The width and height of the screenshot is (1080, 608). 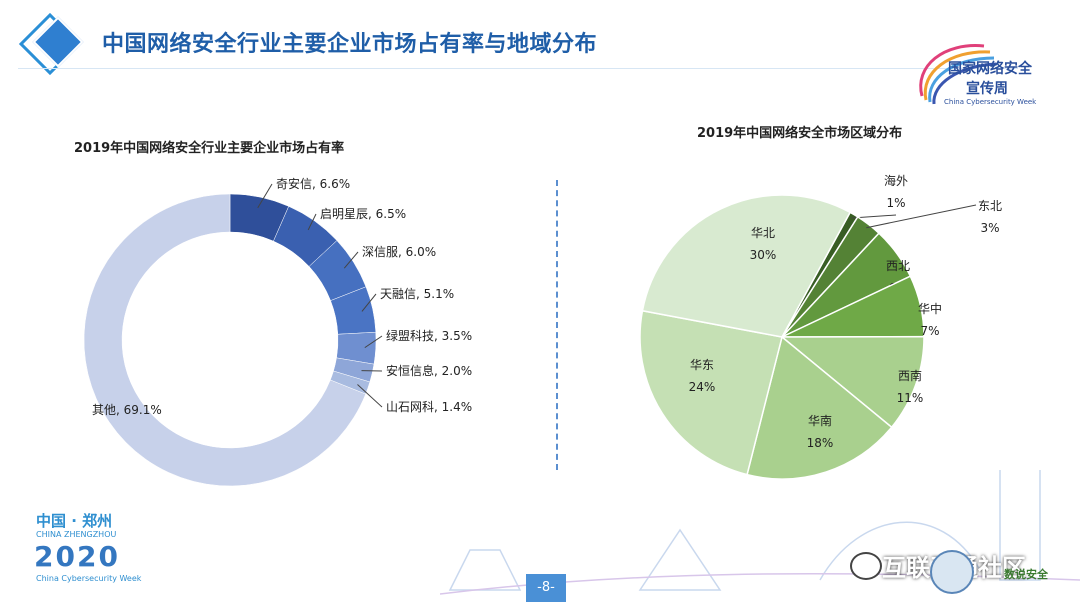 What do you see at coordinates (350, 44) in the screenshot?
I see `page-title: 中国网络安全行业主要企业市场占有率与地域分布` at bounding box center [350, 44].